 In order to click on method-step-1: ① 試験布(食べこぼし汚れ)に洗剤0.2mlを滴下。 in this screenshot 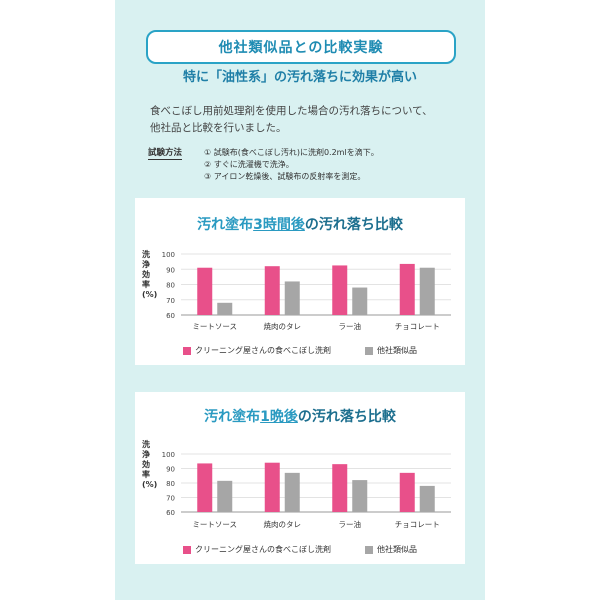, I will do `click(291, 152)`.